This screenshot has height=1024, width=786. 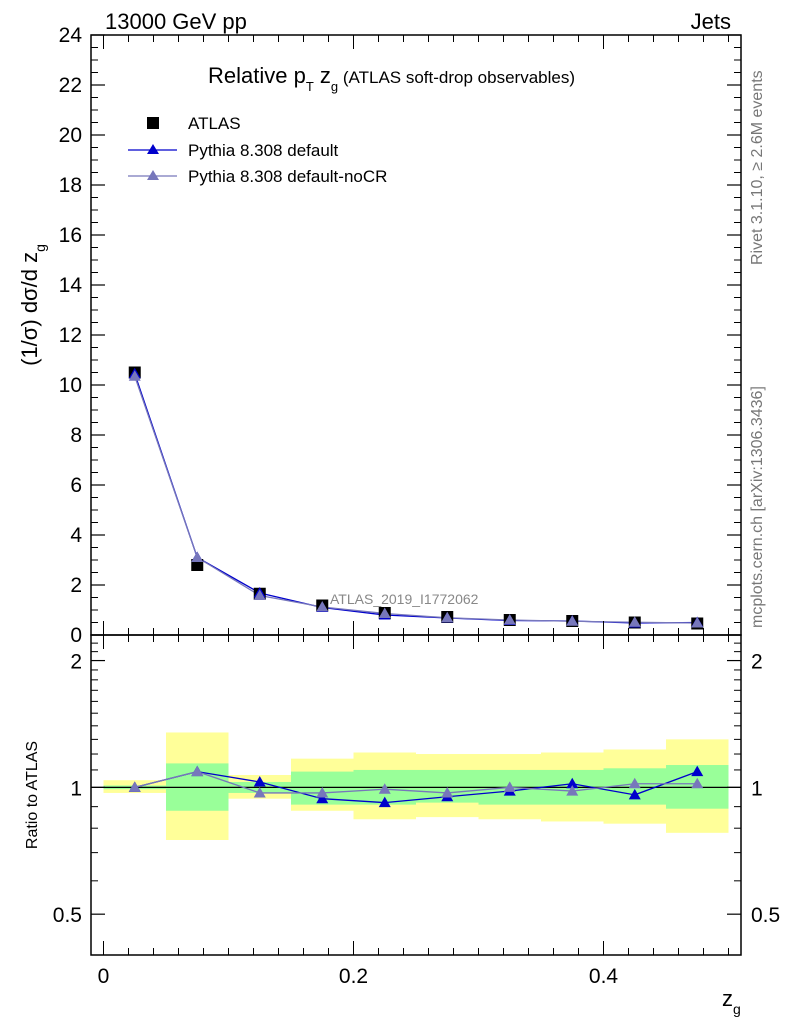 What do you see at coordinates (76, 635) in the screenshot?
I see `main-y-tick-label: 0` at bounding box center [76, 635].